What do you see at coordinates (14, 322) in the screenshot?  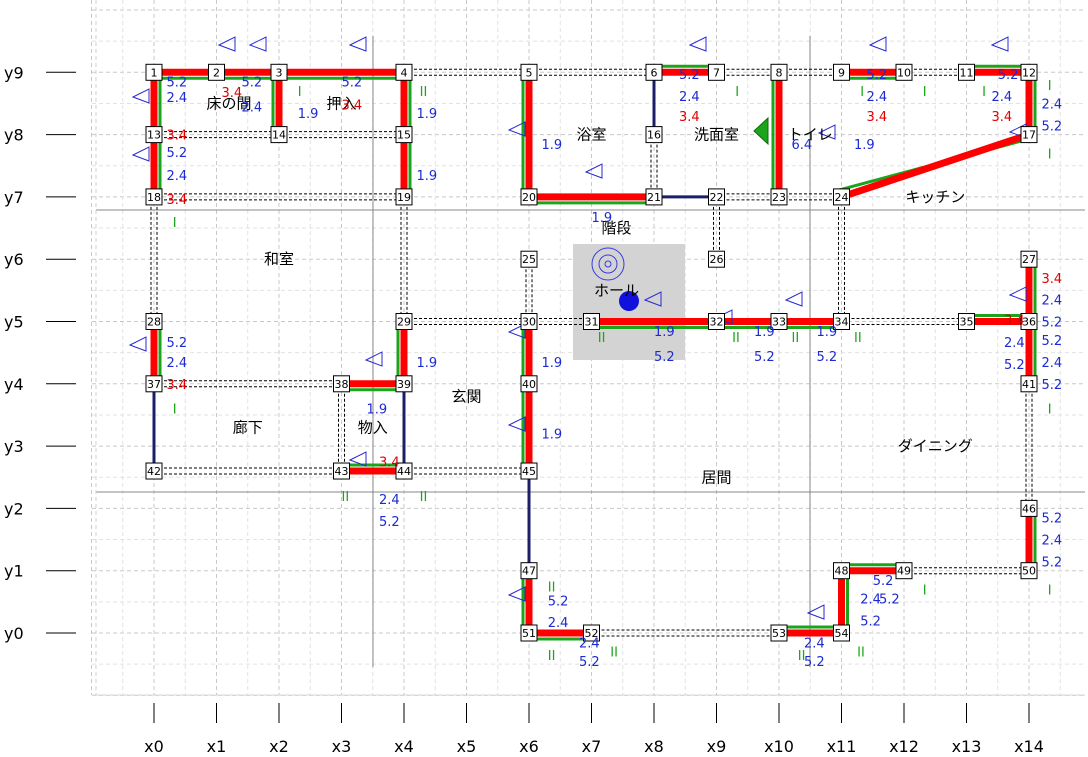 I see `y-axis-label: y5` at bounding box center [14, 322].